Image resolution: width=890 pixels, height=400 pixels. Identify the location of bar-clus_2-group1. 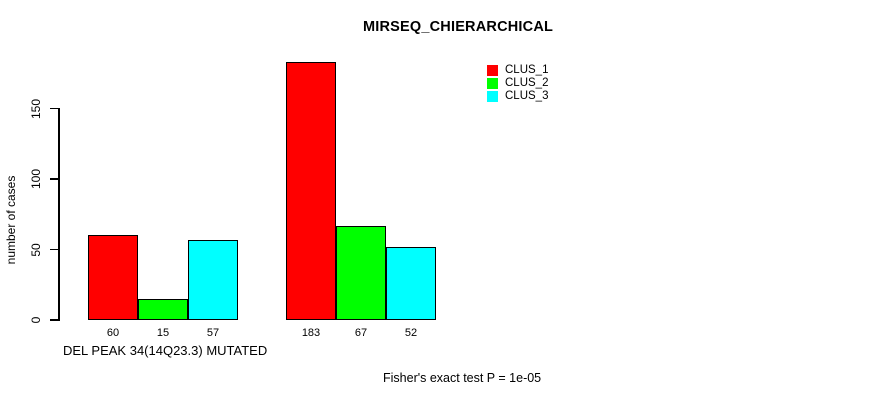
(163, 309).